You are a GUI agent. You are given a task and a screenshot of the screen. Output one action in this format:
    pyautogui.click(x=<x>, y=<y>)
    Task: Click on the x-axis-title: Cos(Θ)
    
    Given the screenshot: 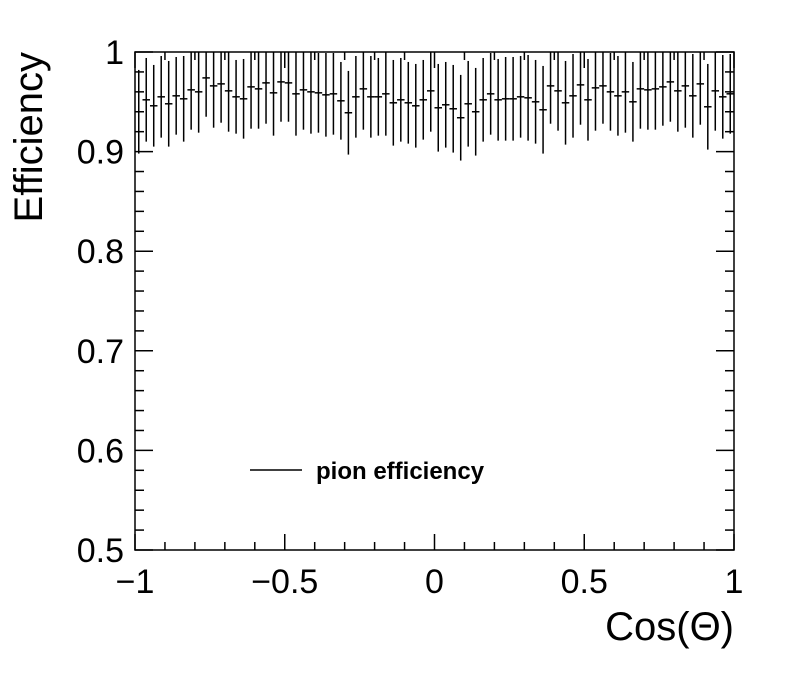 What is the action you would take?
    pyautogui.click(x=669, y=627)
    